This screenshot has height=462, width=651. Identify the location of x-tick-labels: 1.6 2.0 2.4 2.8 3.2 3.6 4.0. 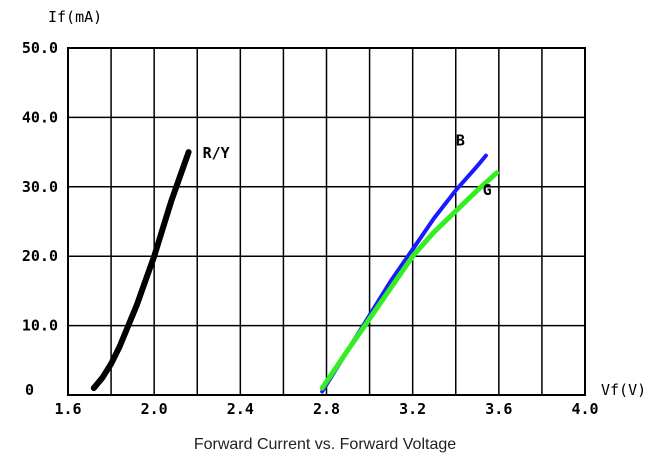
(326, 409).